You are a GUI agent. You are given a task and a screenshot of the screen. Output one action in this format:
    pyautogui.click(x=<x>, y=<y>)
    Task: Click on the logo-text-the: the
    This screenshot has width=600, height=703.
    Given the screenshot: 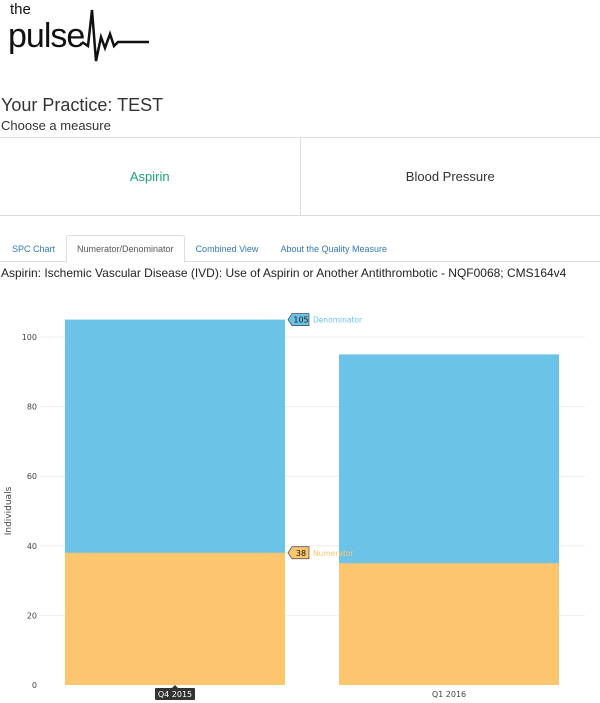 What is the action you would take?
    pyautogui.click(x=20, y=9)
    